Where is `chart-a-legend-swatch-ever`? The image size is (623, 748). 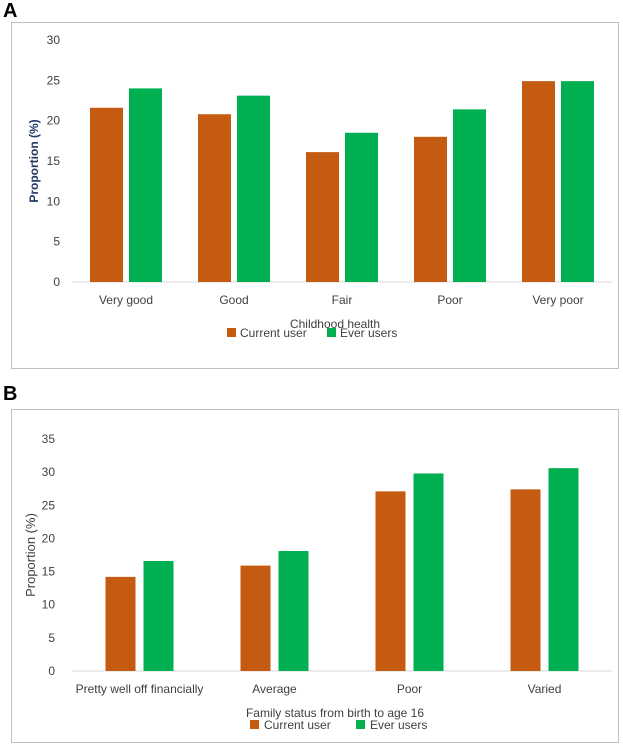
chart-a-legend-swatch-ever is located at coordinates (331, 332).